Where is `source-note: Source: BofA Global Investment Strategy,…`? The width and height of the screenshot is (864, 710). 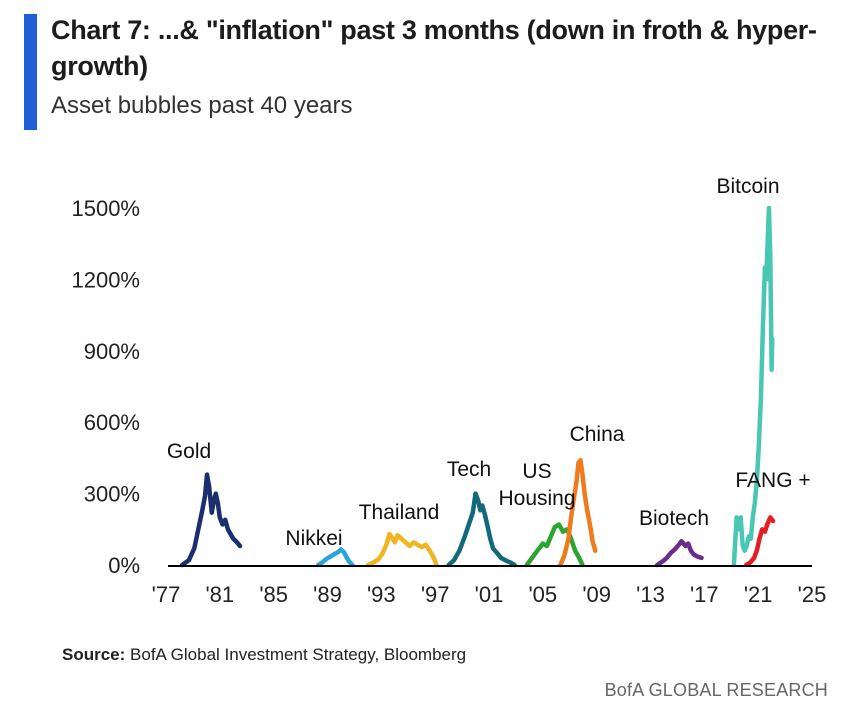 source-note: Source: BofA Global Investment Strategy,… is located at coordinates (264, 655).